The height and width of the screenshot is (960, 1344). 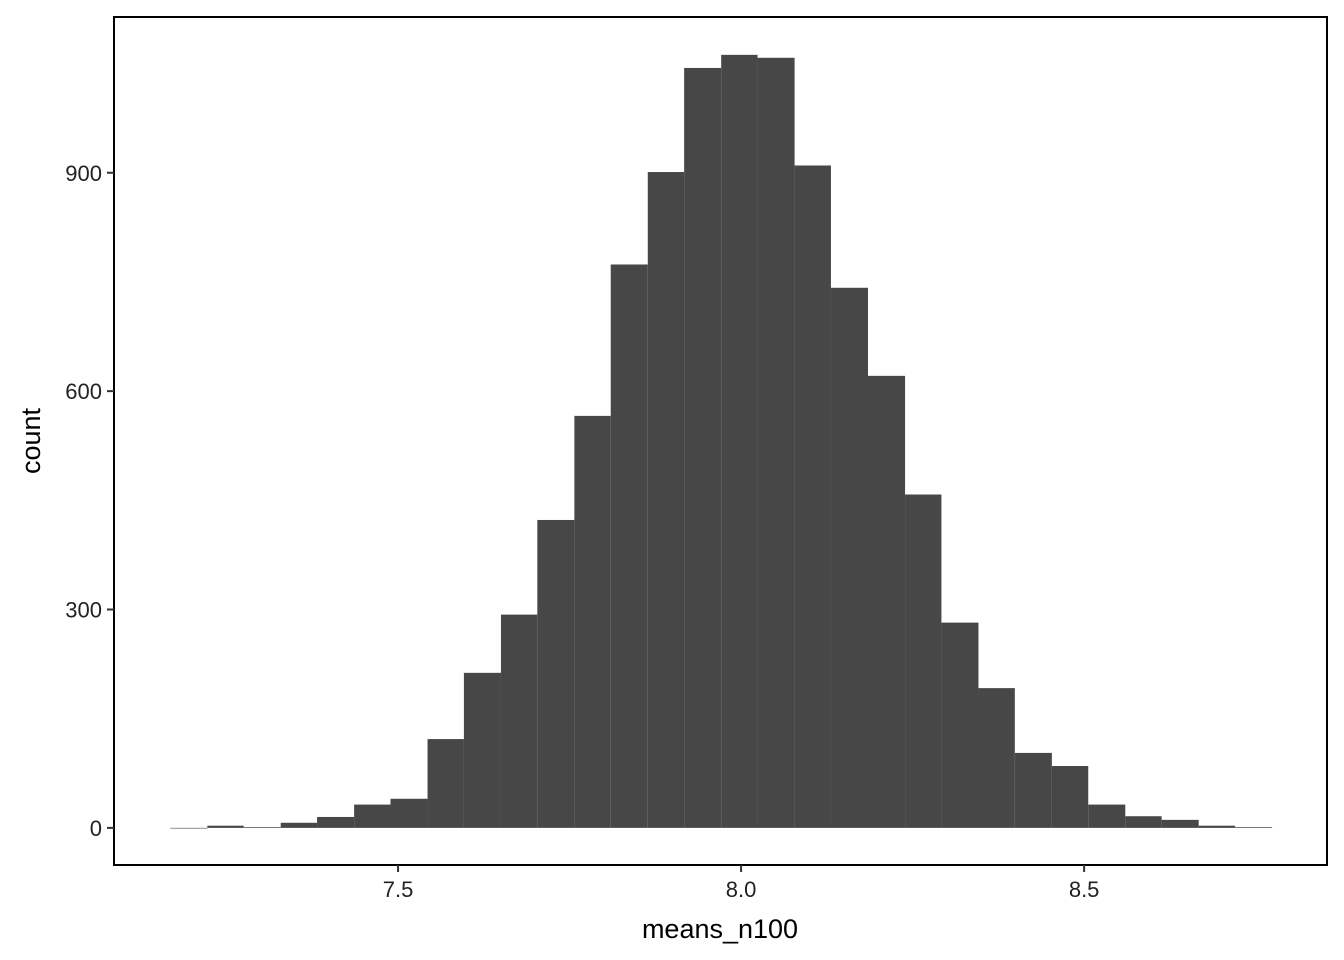 What do you see at coordinates (31, 440) in the screenshot?
I see `y-axis-title: count` at bounding box center [31, 440].